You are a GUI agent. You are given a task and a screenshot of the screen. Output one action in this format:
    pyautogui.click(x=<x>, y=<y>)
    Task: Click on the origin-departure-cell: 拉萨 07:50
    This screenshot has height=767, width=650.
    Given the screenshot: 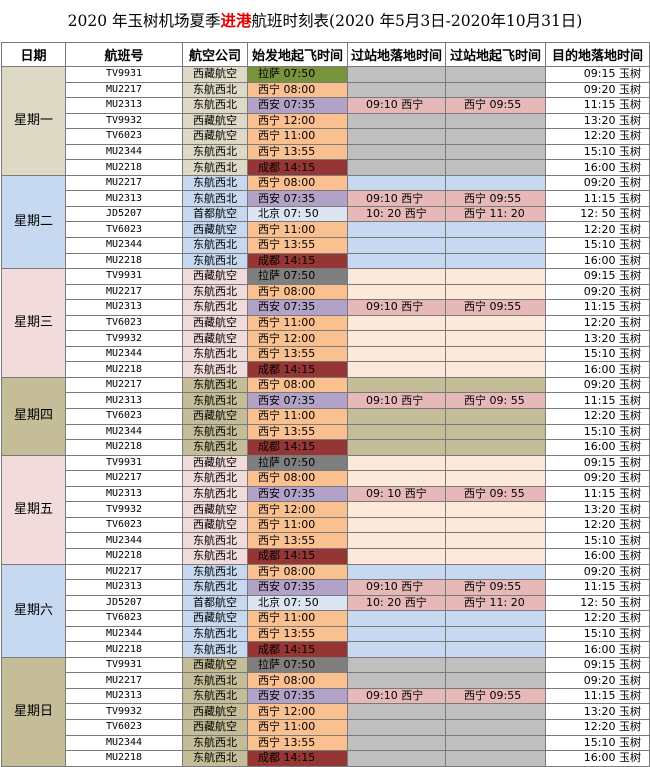 What is the action you would take?
    pyautogui.click(x=297, y=665)
    